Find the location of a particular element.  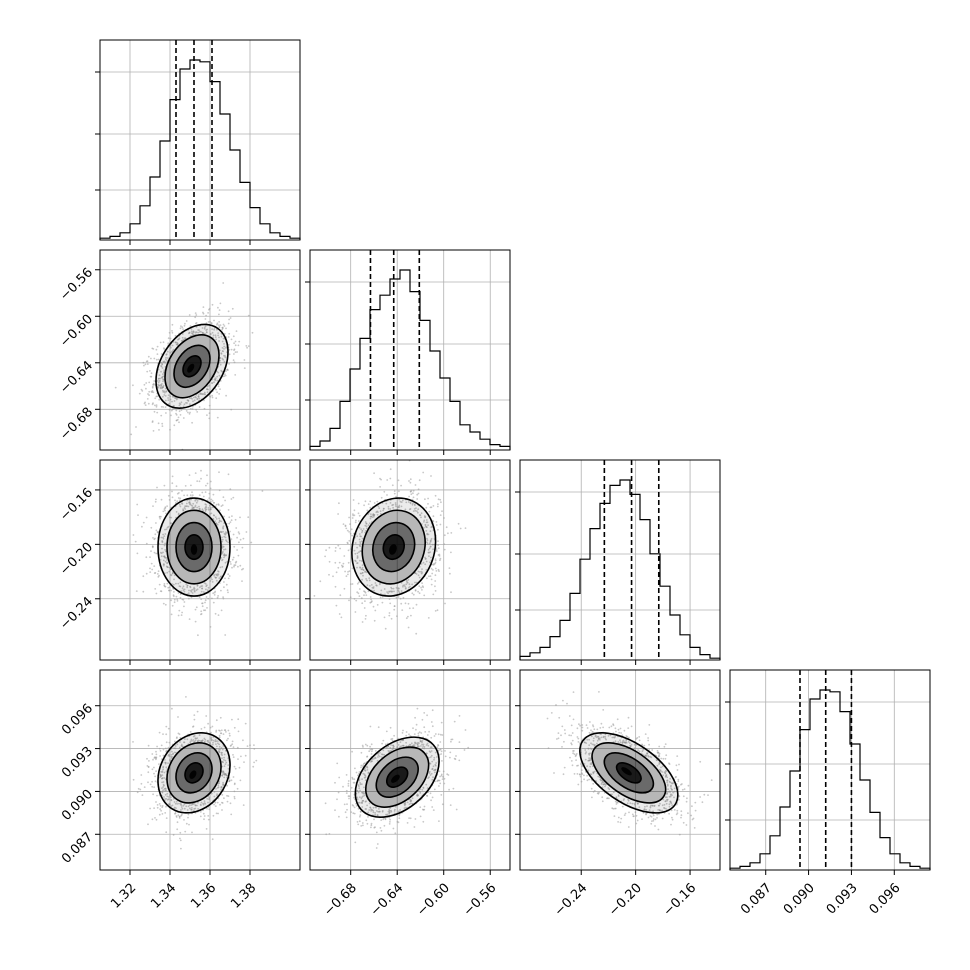

tick-label-y: 0.096 is located at coordinates (77, 719).